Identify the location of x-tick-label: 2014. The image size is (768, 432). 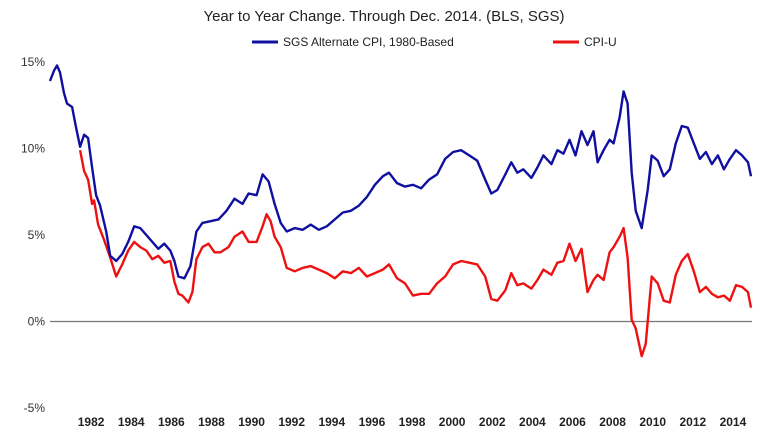
(733, 422).